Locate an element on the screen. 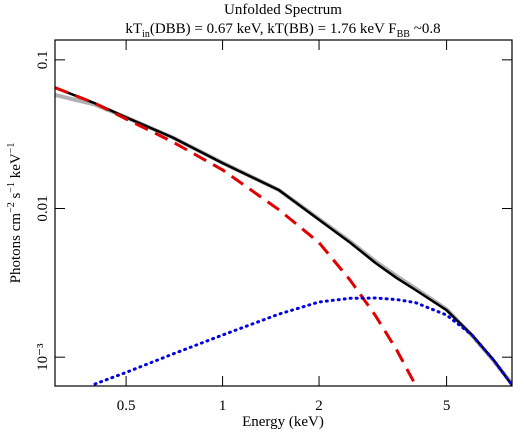  subtitle-subscript: BB is located at coordinates (404, 34).